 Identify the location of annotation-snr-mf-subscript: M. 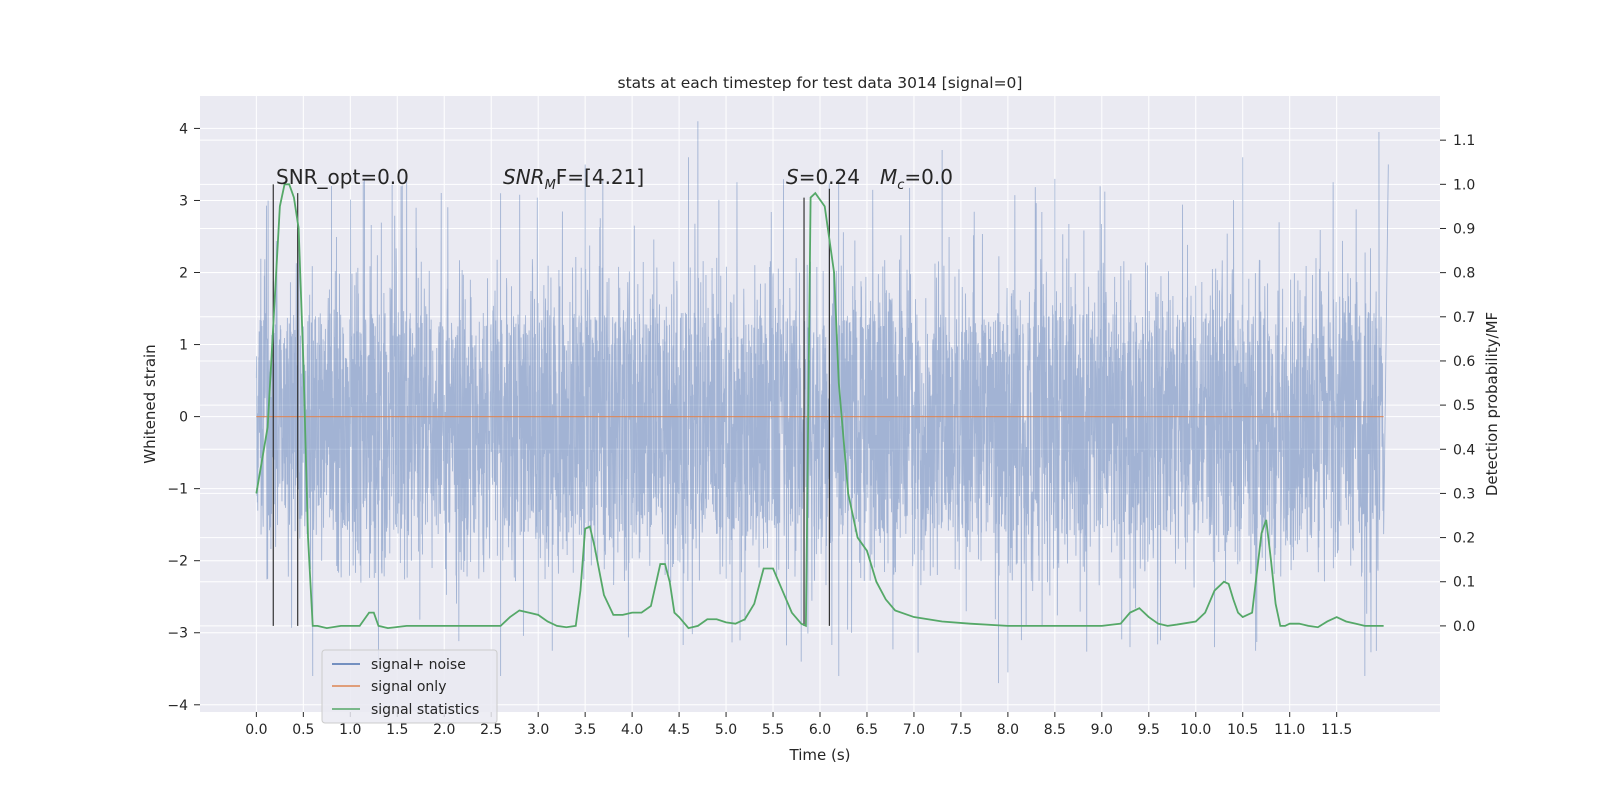
(550, 185).